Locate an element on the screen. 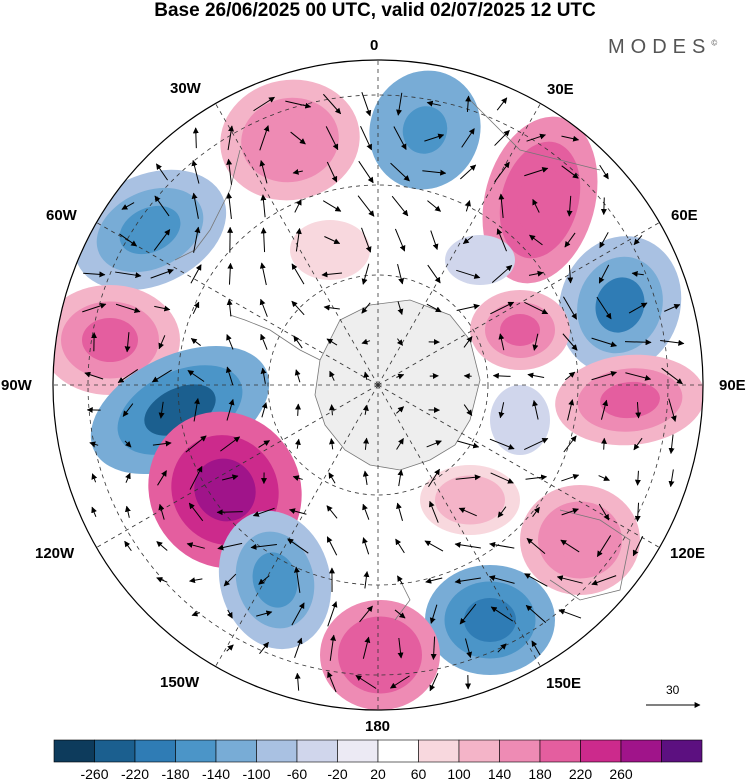 Image resolution: width=750 pixels, height=783 pixels. lon-label-30w: 30W is located at coordinates (185, 88).